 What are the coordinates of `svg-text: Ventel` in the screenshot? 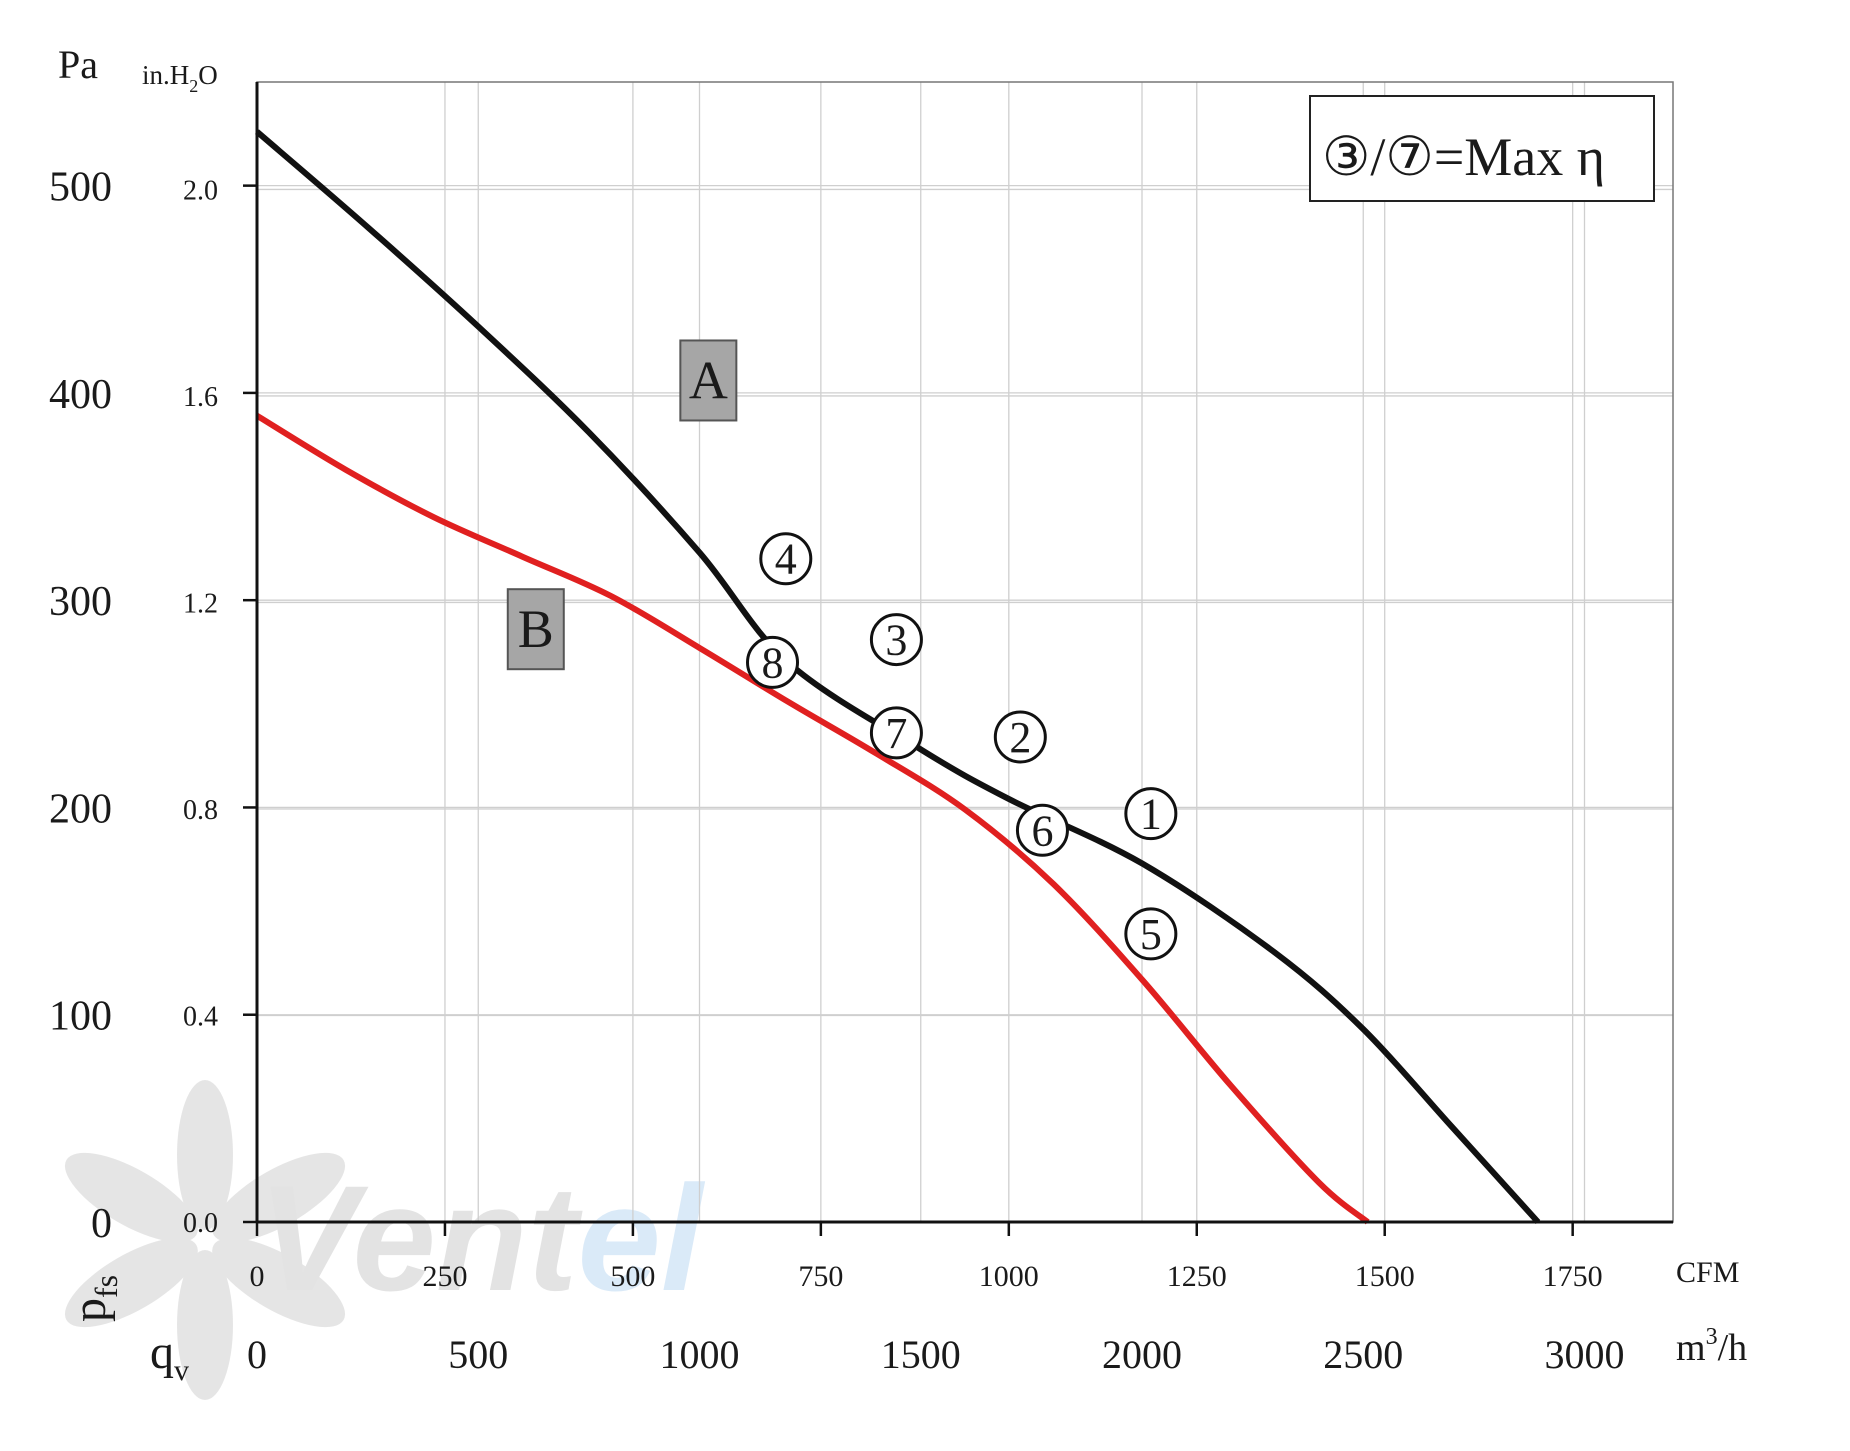 It's located at (482, 1238).